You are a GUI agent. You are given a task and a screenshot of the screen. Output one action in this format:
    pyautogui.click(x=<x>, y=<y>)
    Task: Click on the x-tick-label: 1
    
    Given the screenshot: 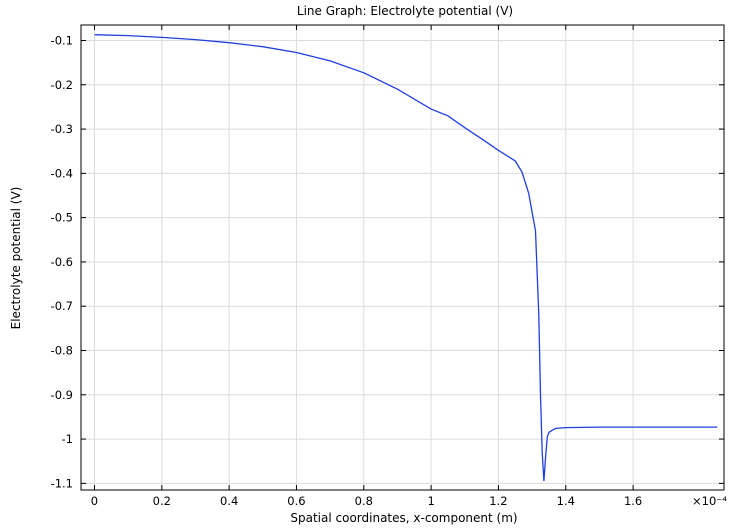 What is the action you would take?
    pyautogui.click(x=430, y=501)
    